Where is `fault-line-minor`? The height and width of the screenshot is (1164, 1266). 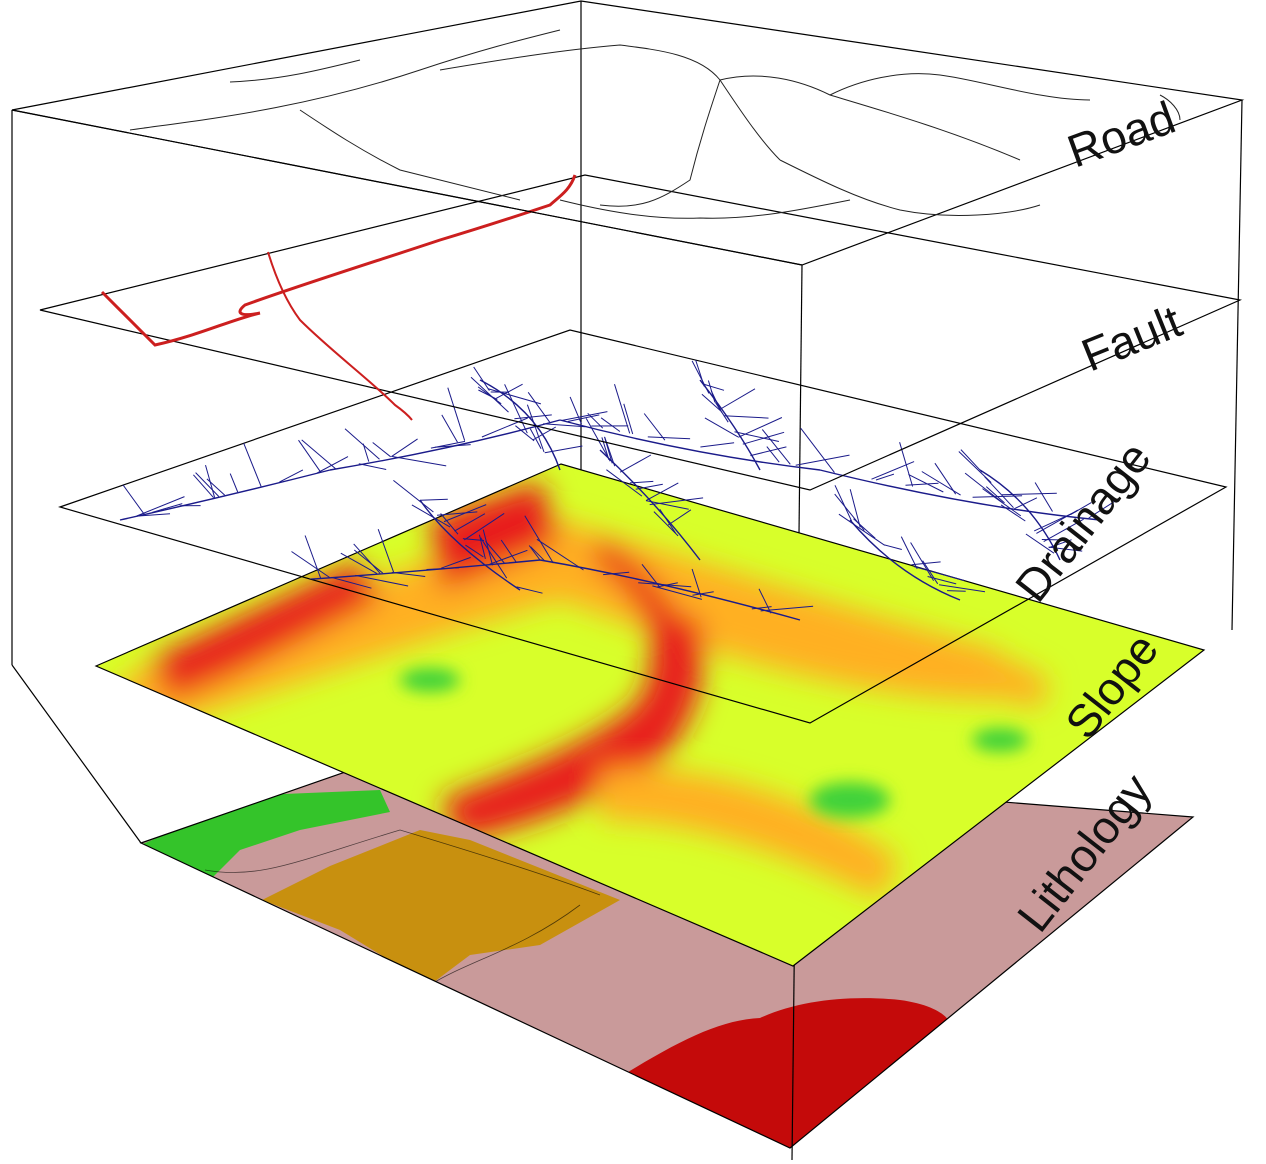 fault-line-minor is located at coordinates (340, 336).